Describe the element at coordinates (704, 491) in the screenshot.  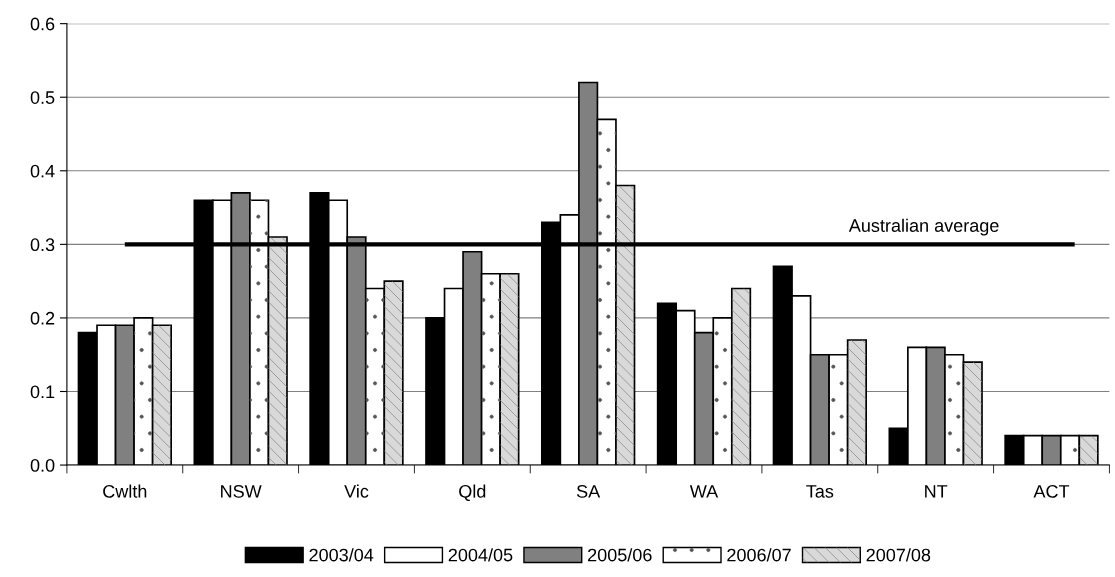
I see `x-tick-label: WA` at that location.